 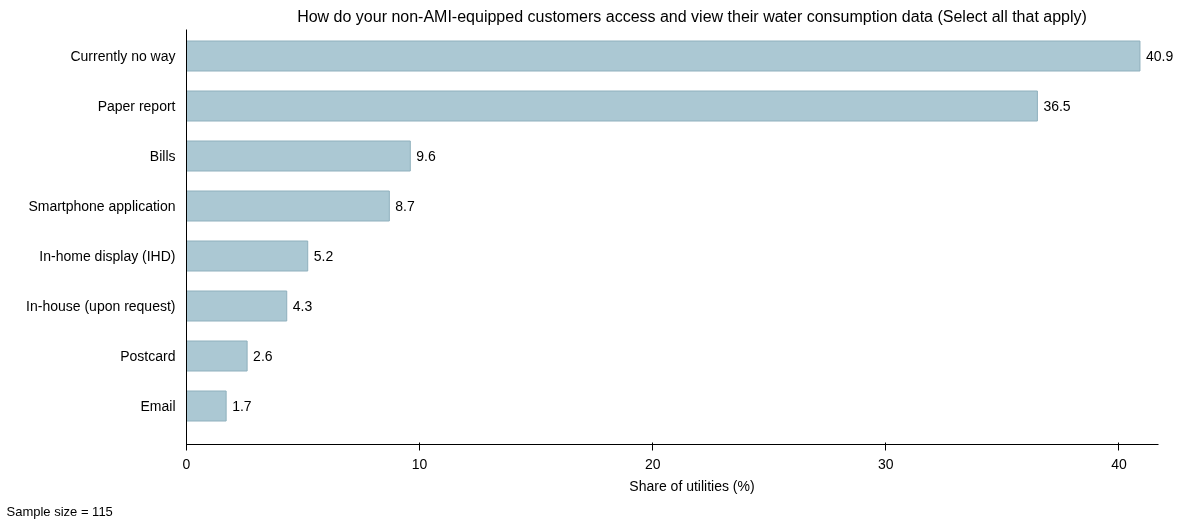 What do you see at coordinates (107, 256) in the screenshot?
I see `y-tick-label: In-home display (IHD)` at bounding box center [107, 256].